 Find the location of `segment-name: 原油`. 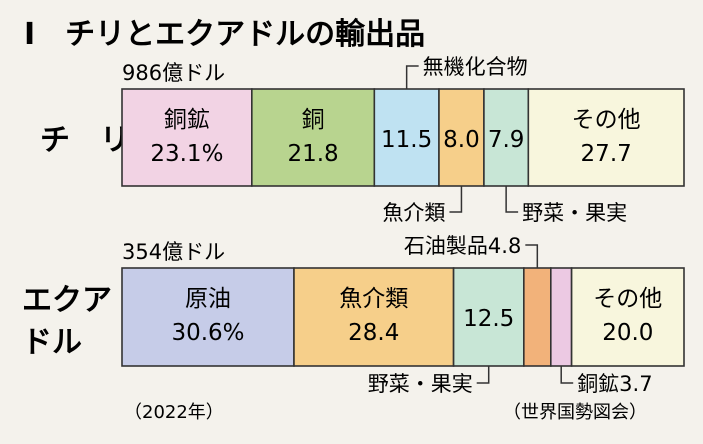

segment-name: 原油 is located at coordinates (208, 299).